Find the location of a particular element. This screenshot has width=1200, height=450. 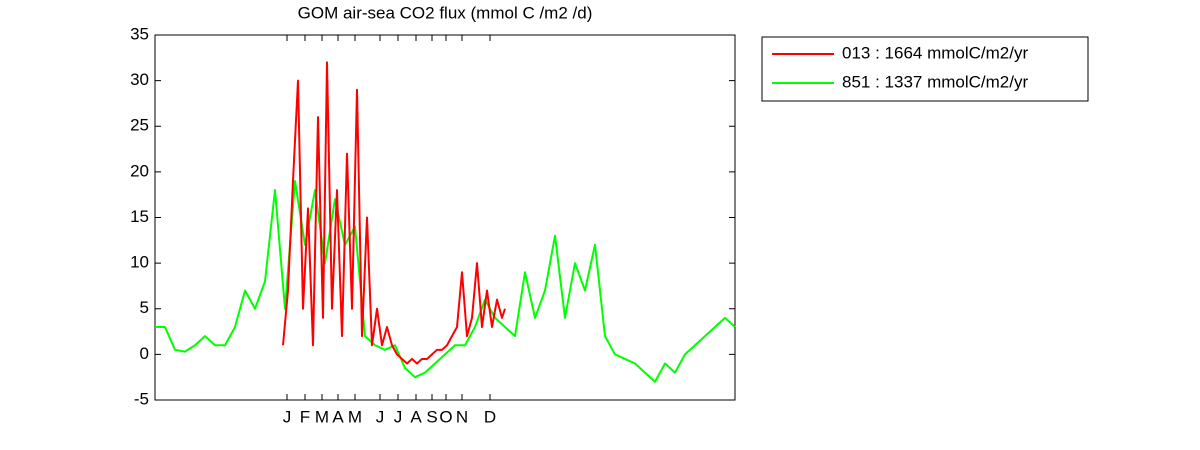

y-tick-label: 0 is located at coordinates (144, 353).